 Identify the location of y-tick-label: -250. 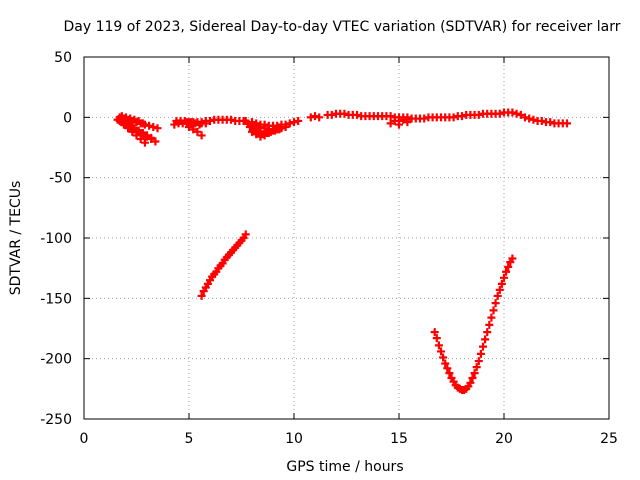
(56, 420).